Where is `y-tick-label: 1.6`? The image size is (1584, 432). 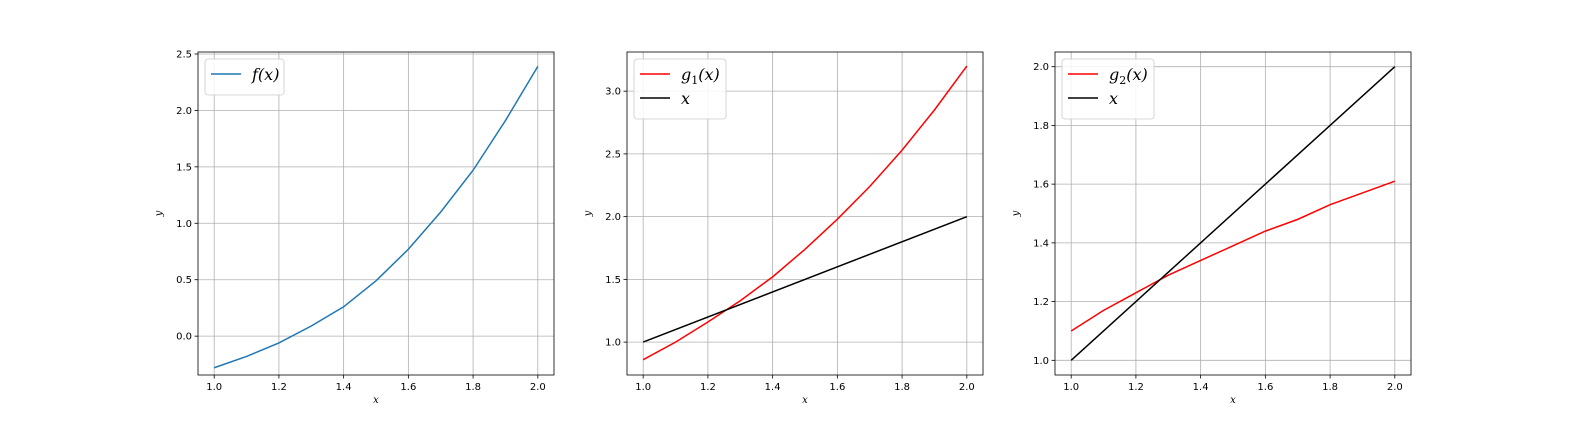 y-tick-label: 1.6 is located at coordinates (1041, 185).